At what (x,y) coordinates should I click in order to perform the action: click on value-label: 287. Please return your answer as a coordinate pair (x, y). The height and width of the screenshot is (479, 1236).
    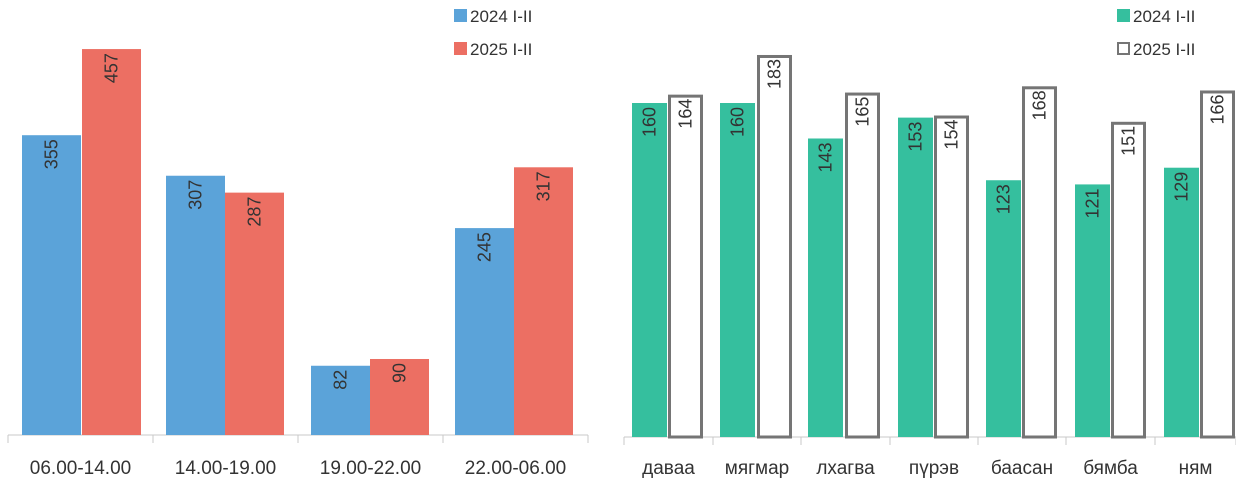
    Looking at the image, I should click on (255, 212).